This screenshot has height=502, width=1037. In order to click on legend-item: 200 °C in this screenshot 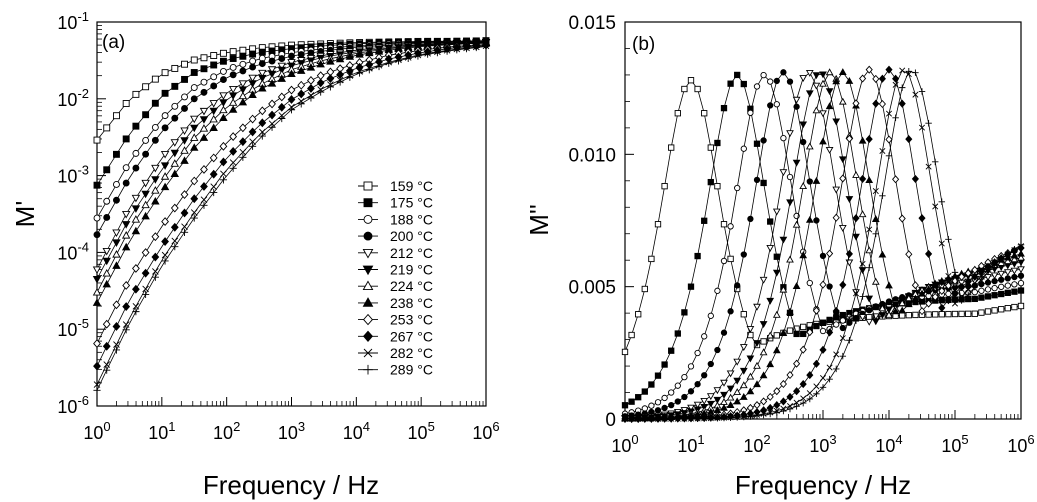, I will do `click(395, 236)`.